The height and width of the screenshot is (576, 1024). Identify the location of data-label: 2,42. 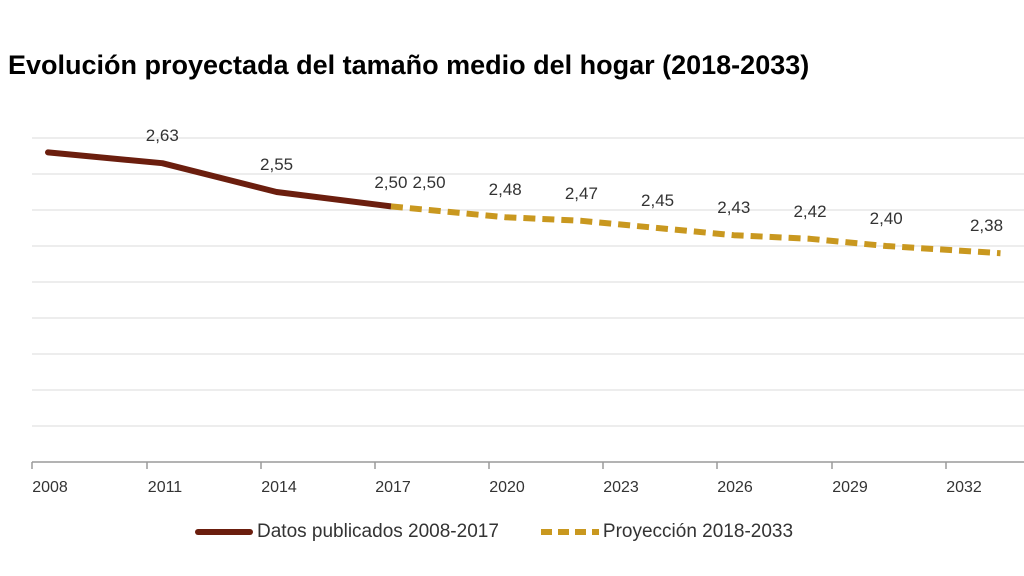
(809, 211).